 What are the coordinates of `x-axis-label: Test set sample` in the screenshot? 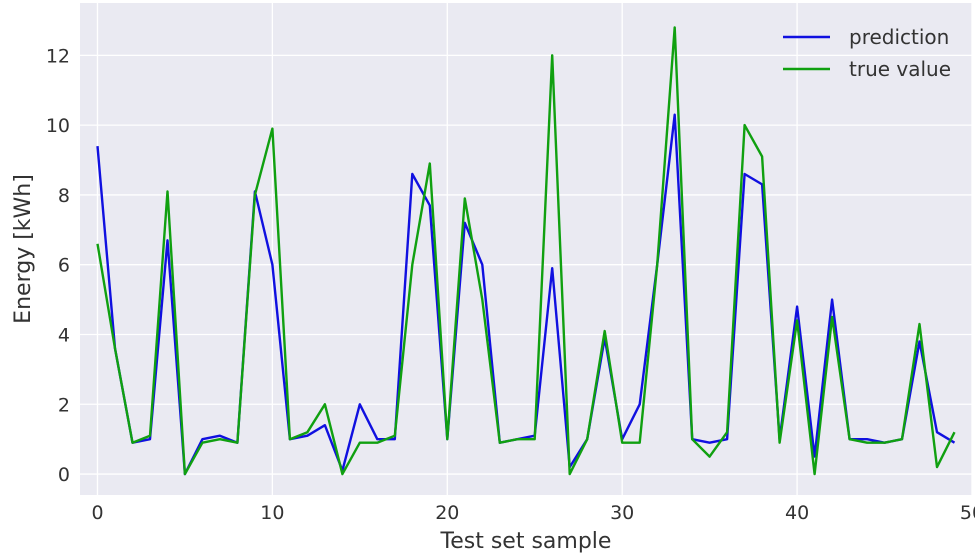 It's located at (526, 541).